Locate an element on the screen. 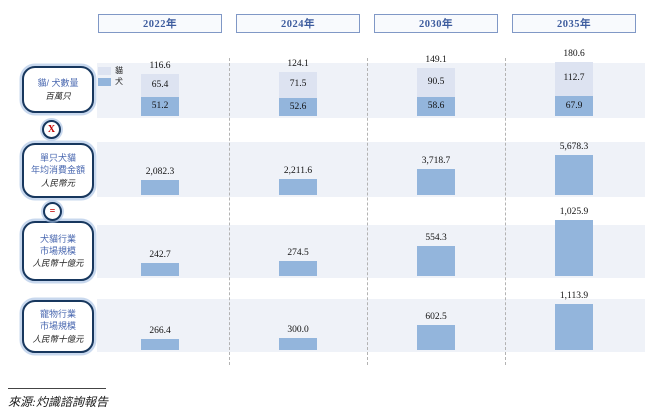 The width and height of the screenshot is (650, 420). row-label-text: 單只犬貓 is located at coordinates (57, 158).